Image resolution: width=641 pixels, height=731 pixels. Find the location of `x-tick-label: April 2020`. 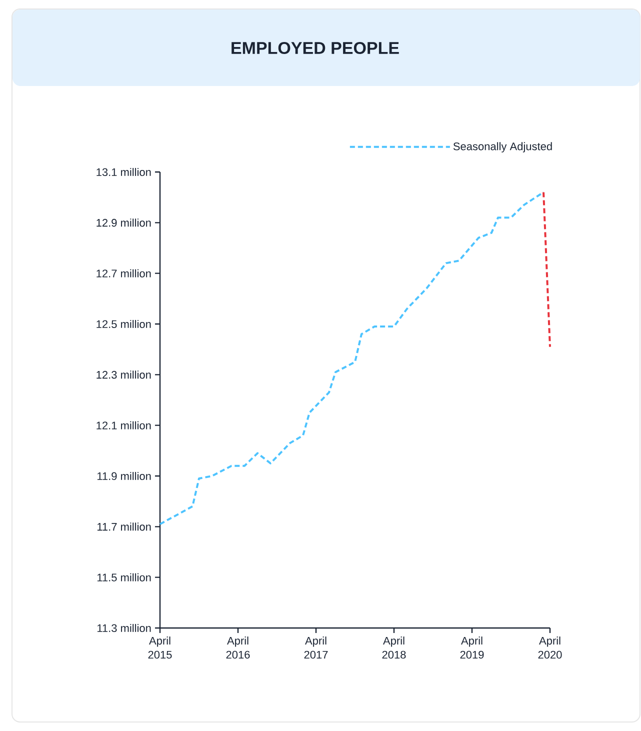

x-tick-label: April 2020 is located at coordinates (550, 647).